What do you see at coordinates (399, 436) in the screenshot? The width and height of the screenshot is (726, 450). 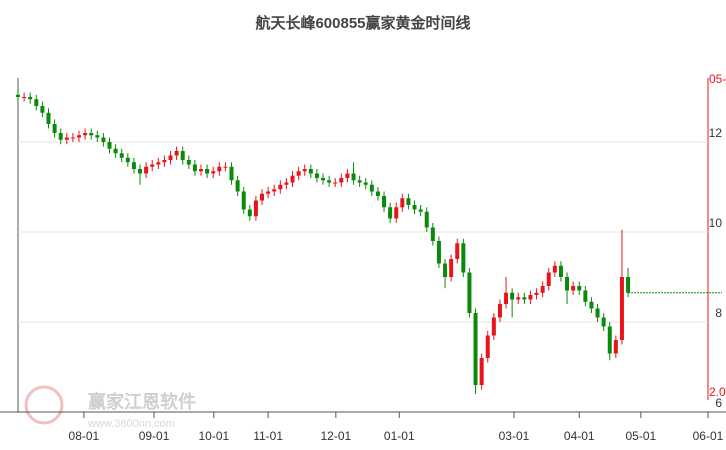 I see `x-tick-label: 01-01` at bounding box center [399, 436].